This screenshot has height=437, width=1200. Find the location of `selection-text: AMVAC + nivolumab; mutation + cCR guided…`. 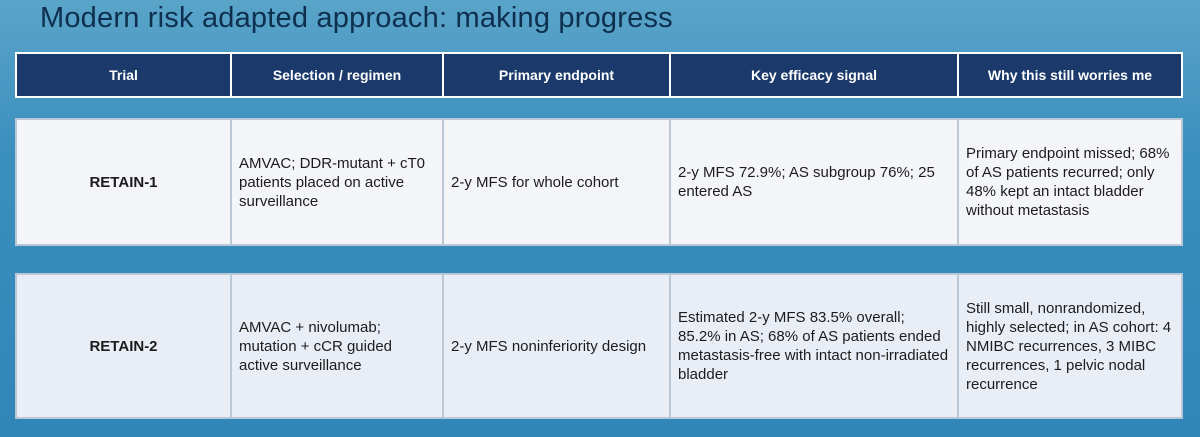

selection-text: AMVAC + nivolumab; mutation + cCR guided… is located at coordinates (316, 346).